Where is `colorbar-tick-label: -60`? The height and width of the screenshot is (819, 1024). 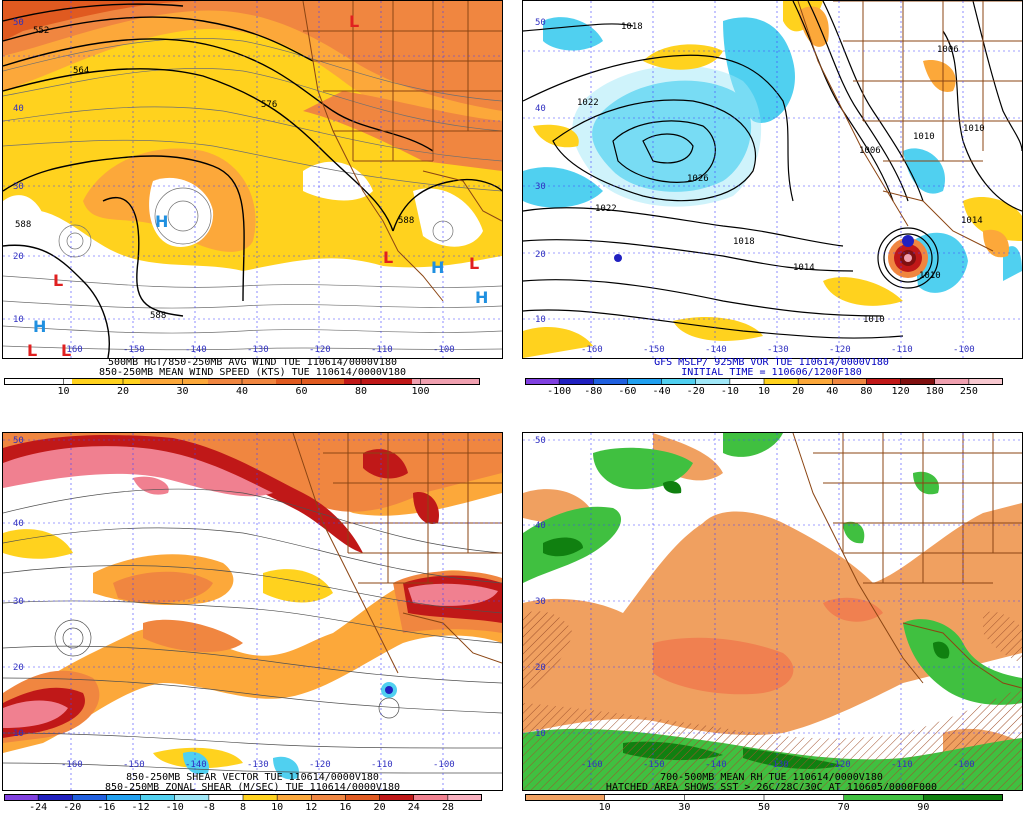 colorbar-tick-label: -60 is located at coordinates (627, 390).